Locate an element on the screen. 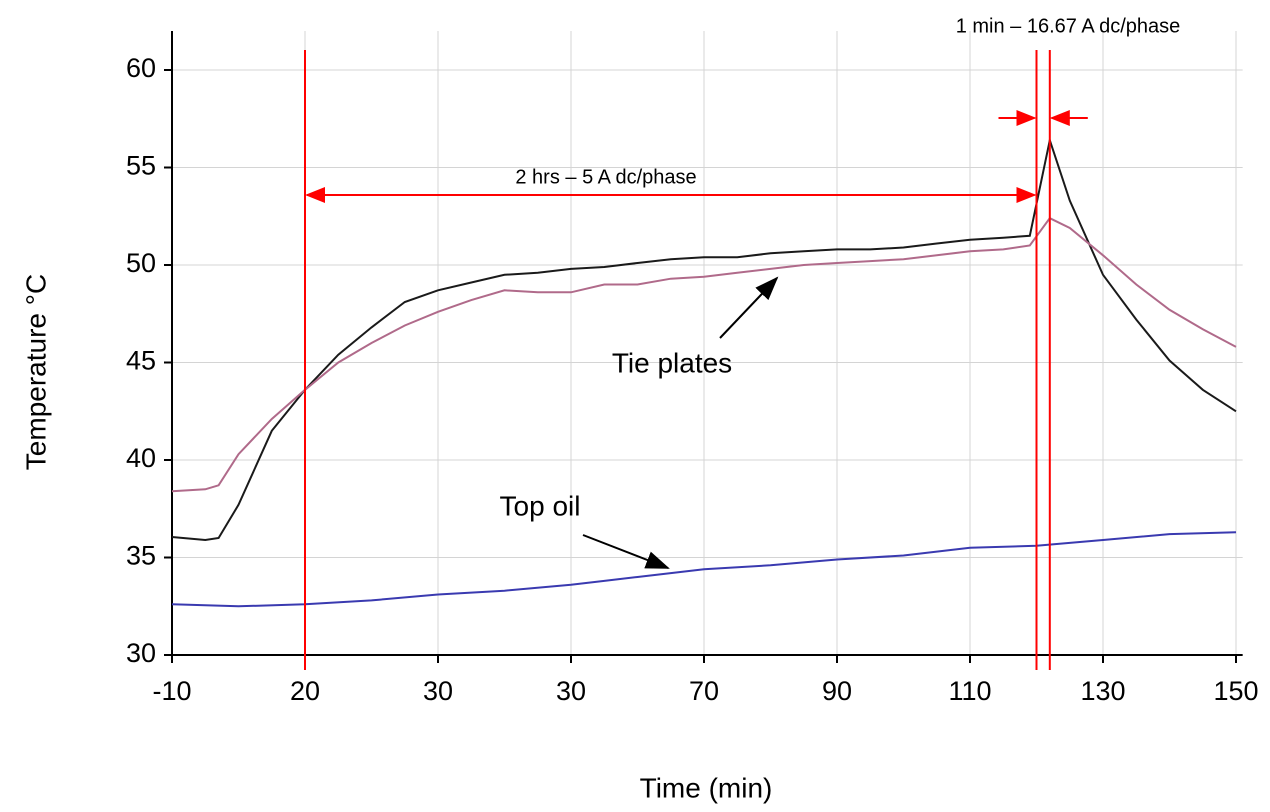 This screenshot has width=1270, height=812. annotation: Tie plates is located at coordinates (672, 362).